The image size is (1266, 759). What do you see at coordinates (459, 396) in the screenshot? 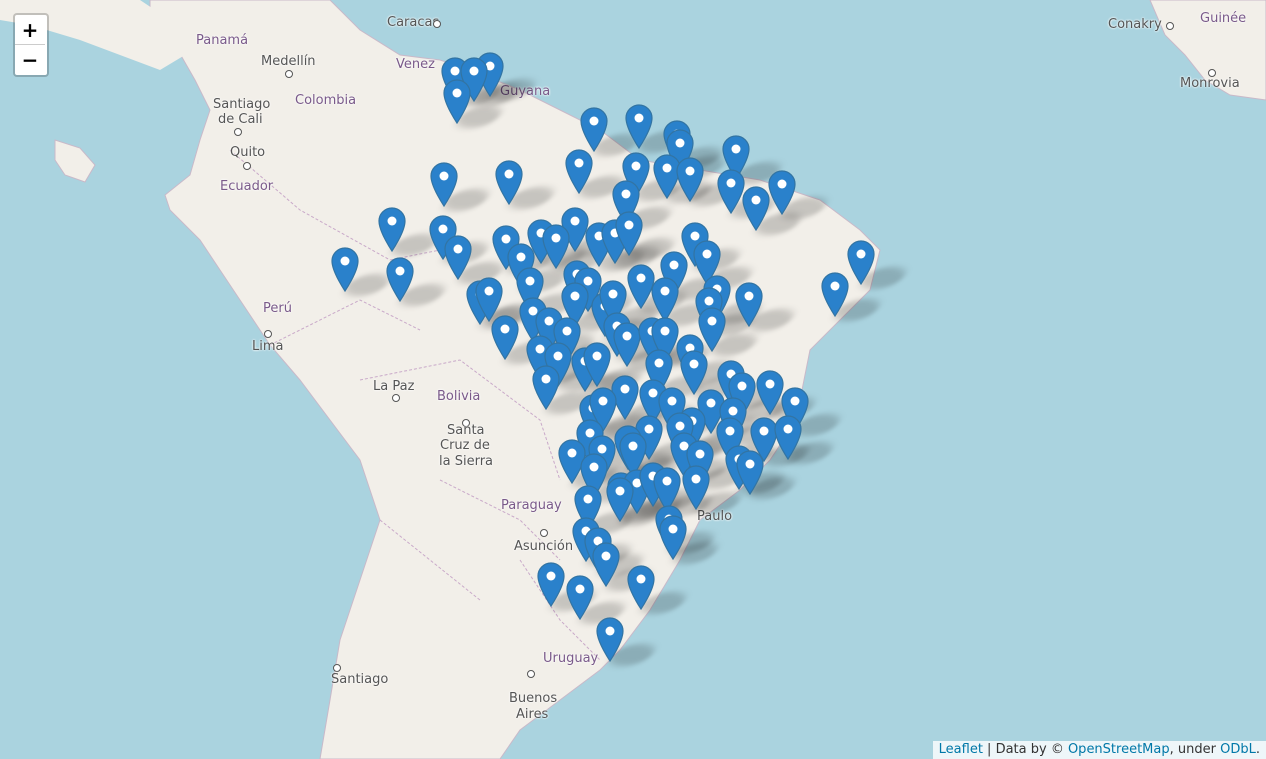
I see `label-bolivia: Bolivia` at bounding box center [459, 396].